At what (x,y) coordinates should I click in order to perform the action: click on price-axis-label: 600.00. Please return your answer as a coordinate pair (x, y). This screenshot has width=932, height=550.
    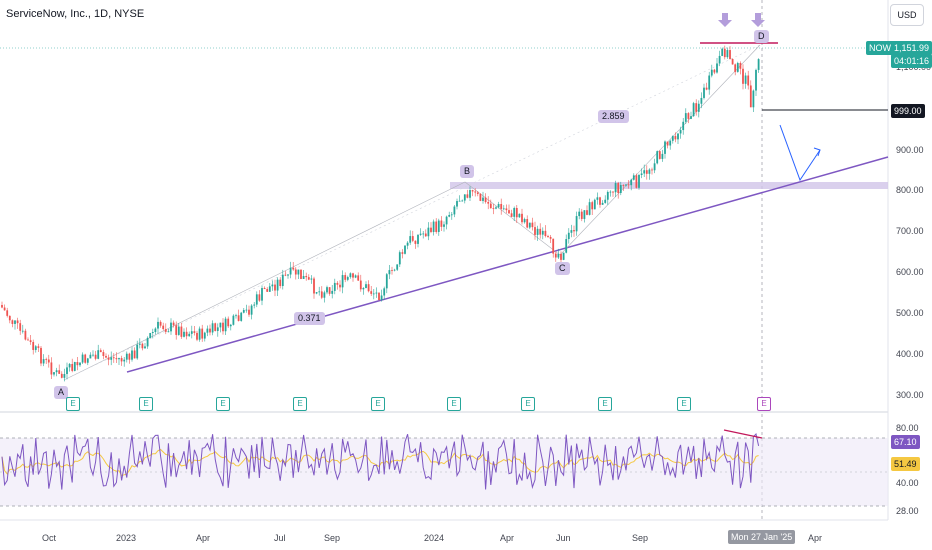
    Looking at the image, I should click on (910, 272).